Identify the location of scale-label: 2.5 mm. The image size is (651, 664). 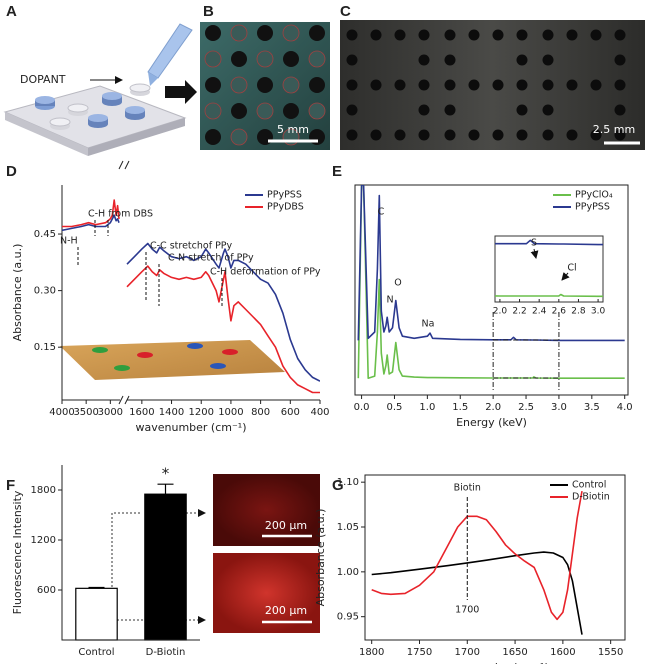
(614, 129).